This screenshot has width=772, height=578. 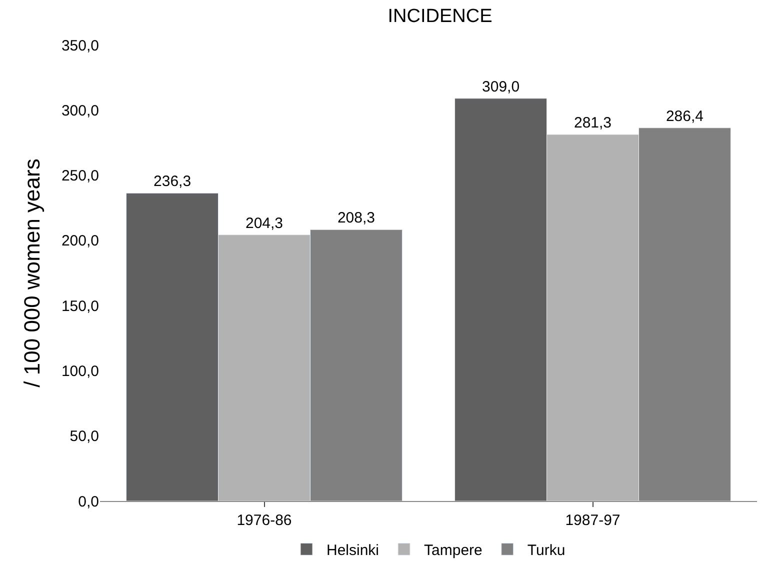 What do you see at coordinates (80, 176) in the screenshot?
I see `y-tick-label: 250,0` at bounding box center [80, 176].